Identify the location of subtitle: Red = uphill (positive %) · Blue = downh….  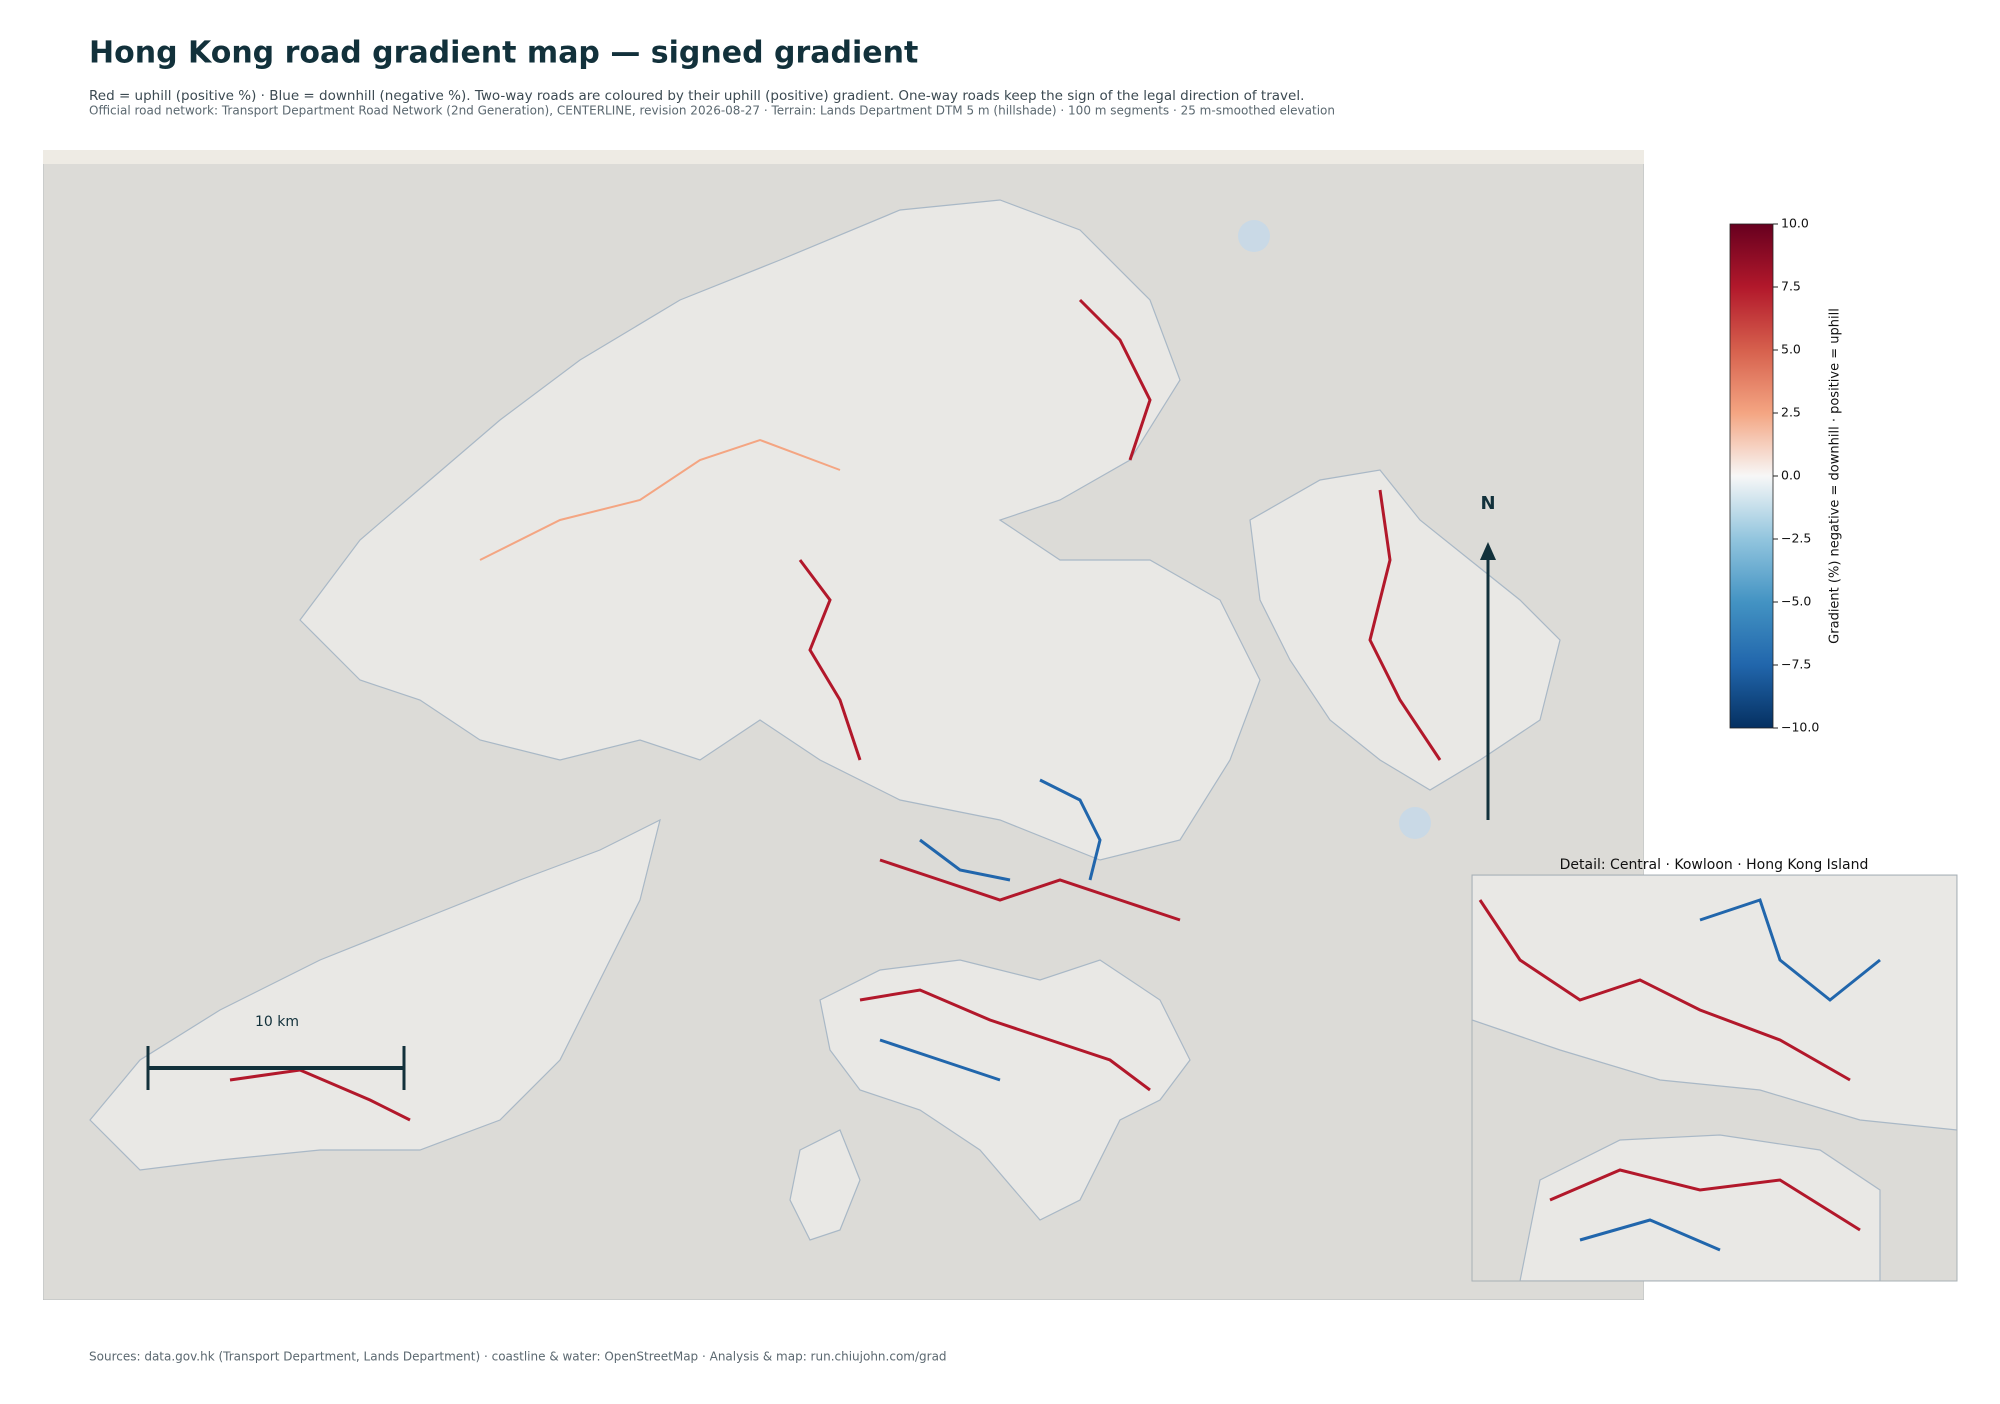
(696, 96).